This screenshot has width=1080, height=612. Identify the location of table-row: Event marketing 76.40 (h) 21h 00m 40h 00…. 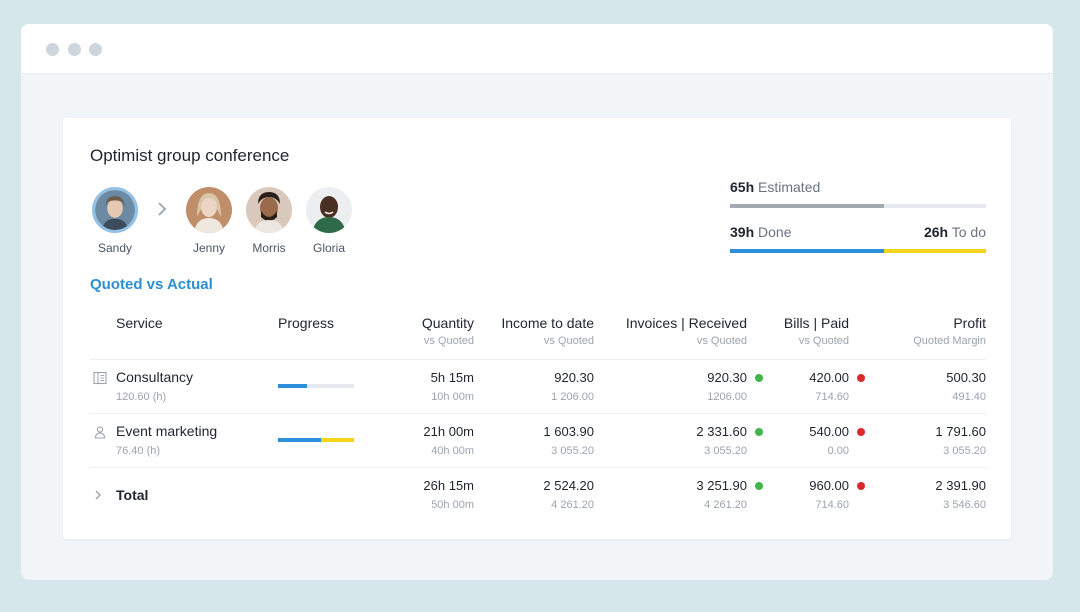
(538, 440).